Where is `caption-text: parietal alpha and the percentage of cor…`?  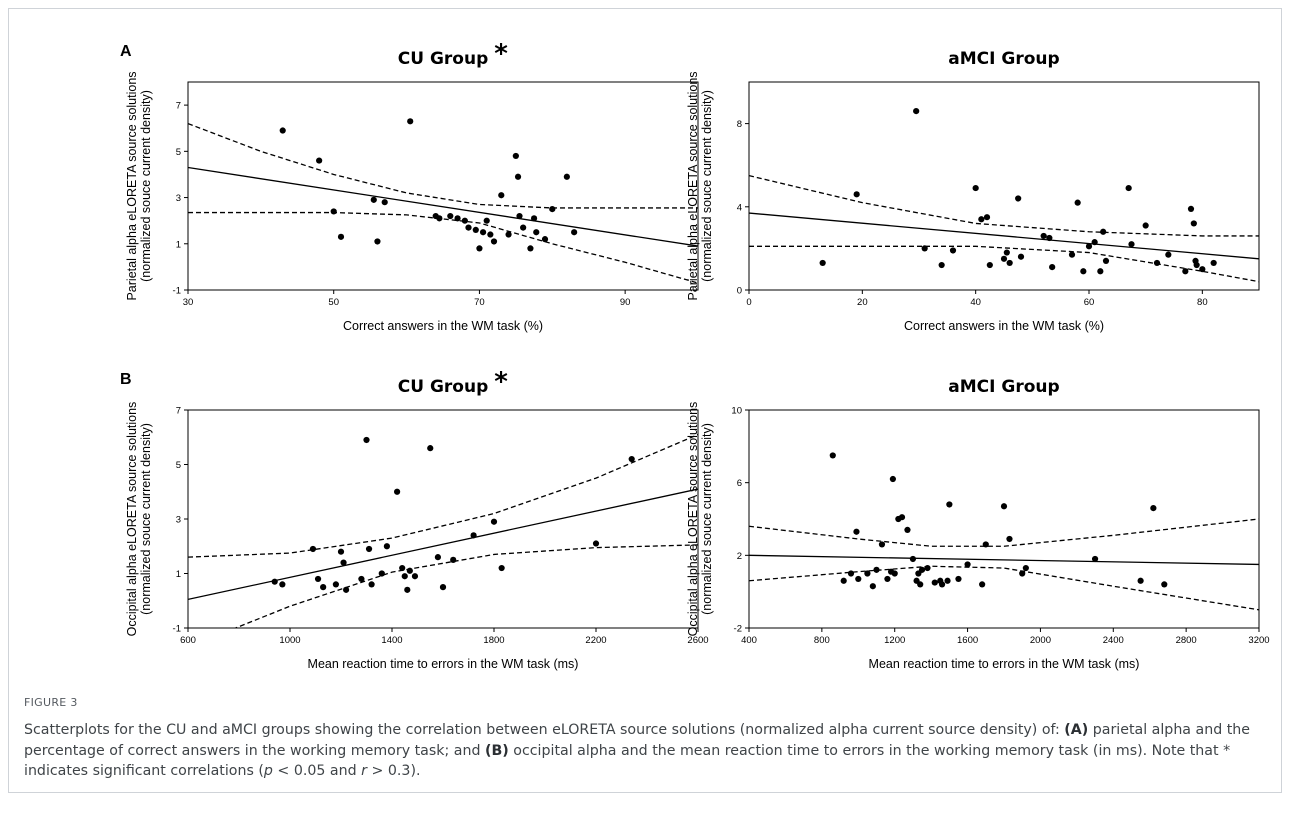 caption-text: parietal alpha and the percentage of cor… is located at coordinates (637, 740).